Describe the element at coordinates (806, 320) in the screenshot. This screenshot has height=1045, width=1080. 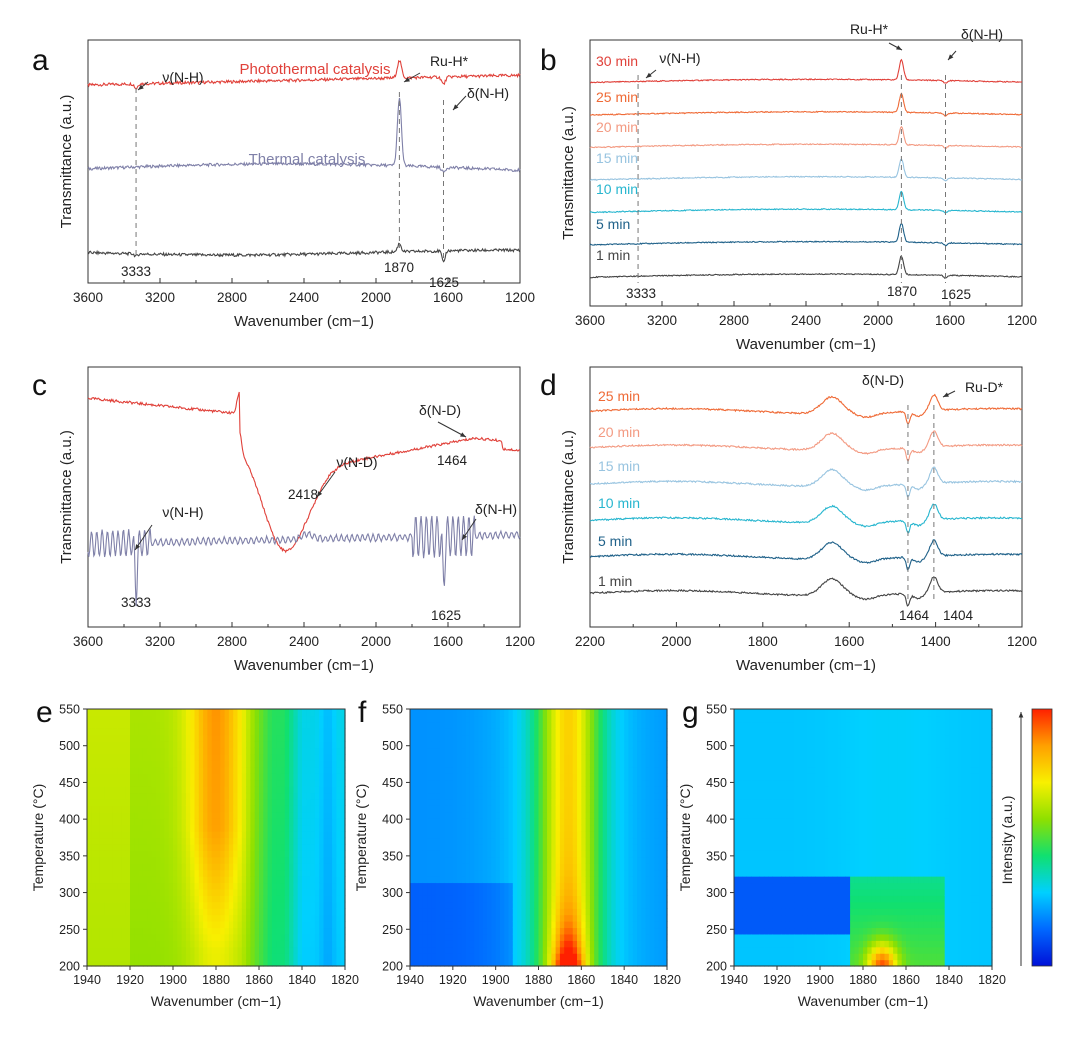
I see `panel-b-xtick-label: 2400` at that location.